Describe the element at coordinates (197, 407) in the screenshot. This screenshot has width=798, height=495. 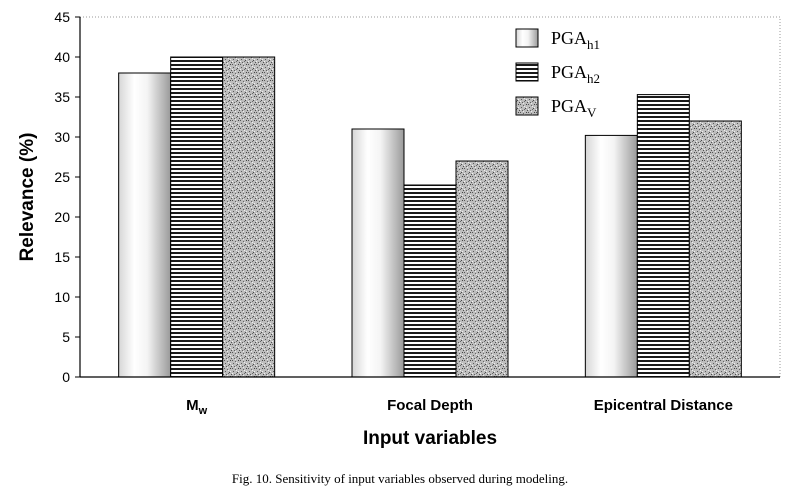
I see `x-tick-label-0: Mw` at that location.